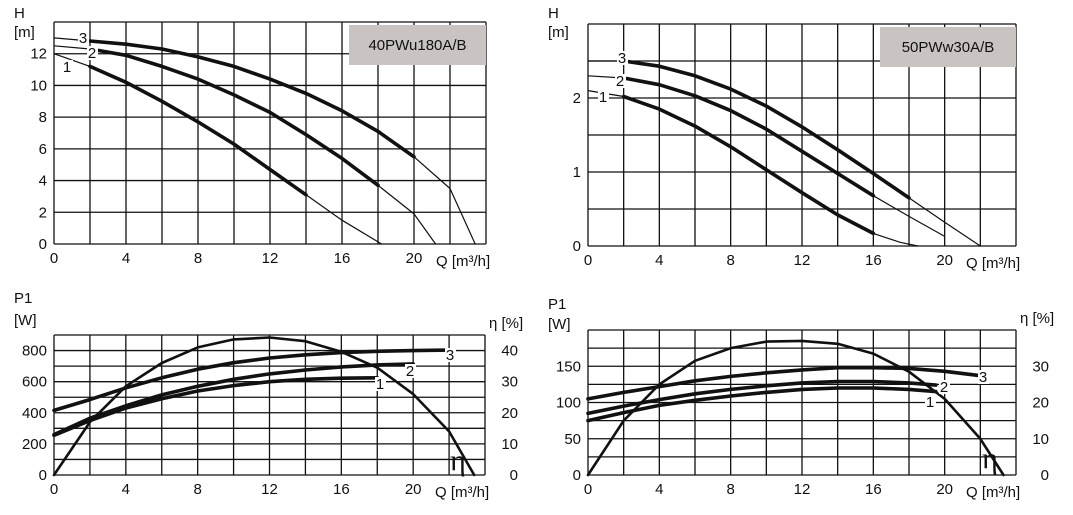 The width and height of the screenshot is (1073, 515). I want to click on y-tick-label: 8, so click(43, 117).